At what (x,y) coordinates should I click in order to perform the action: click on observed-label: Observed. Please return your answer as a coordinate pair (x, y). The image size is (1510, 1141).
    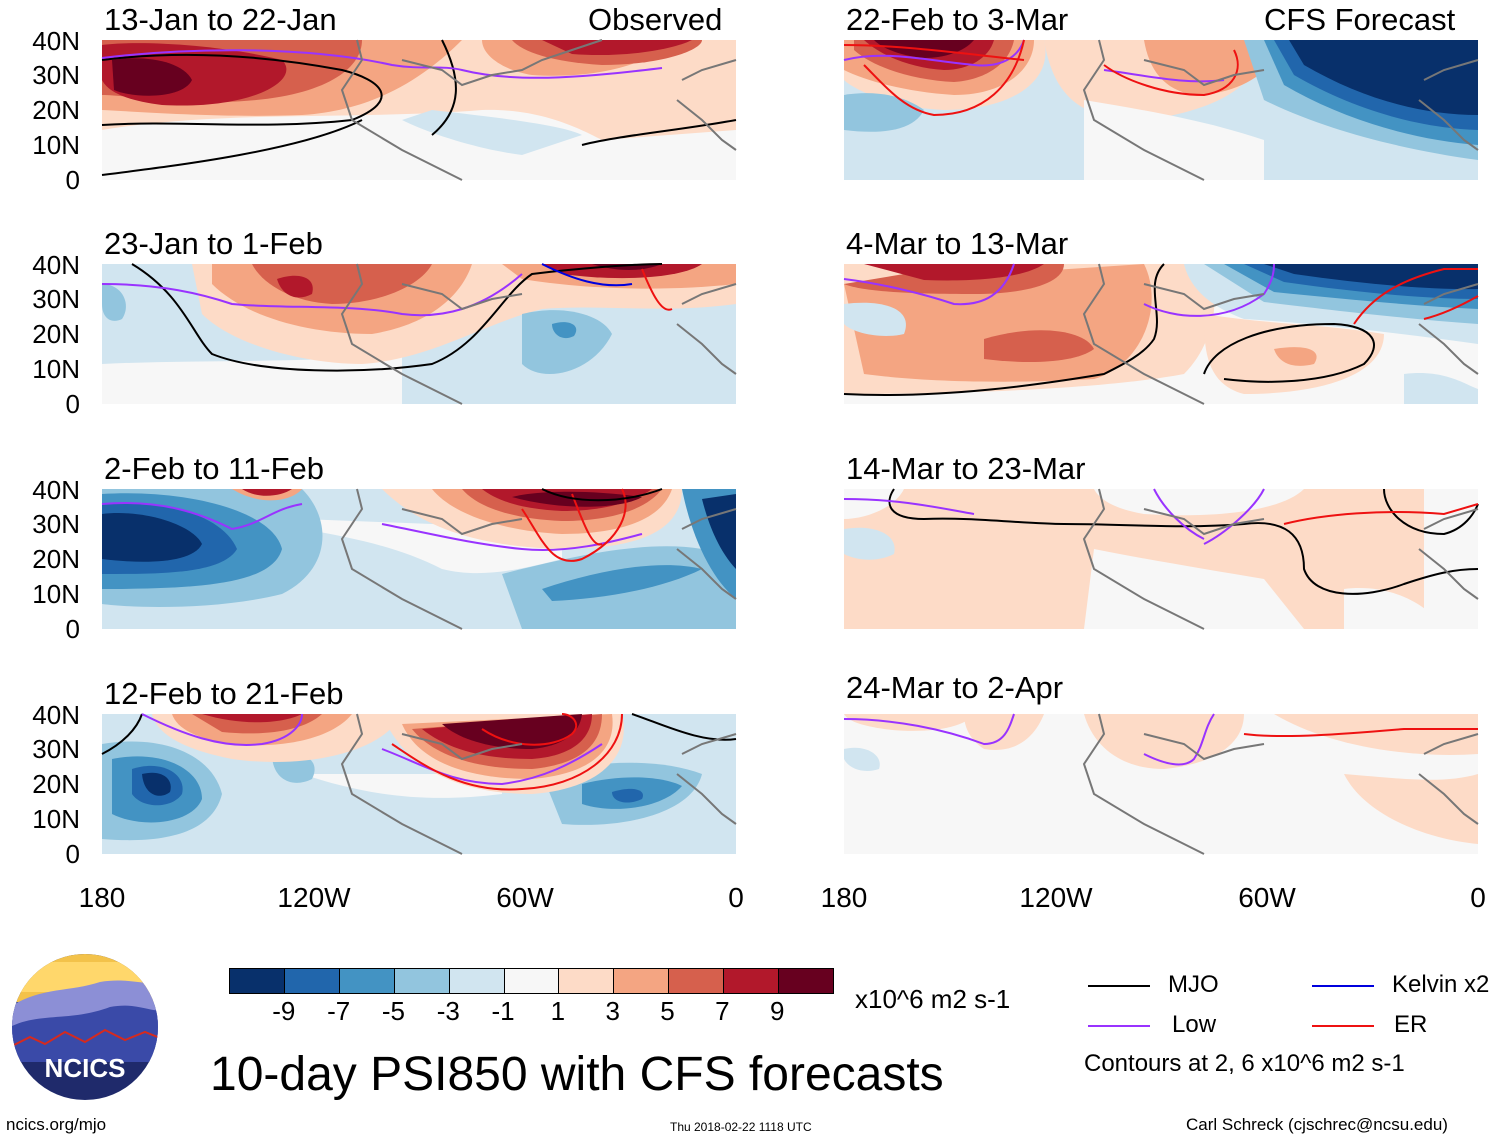
    Looking at the image, I should click on (655, 19).